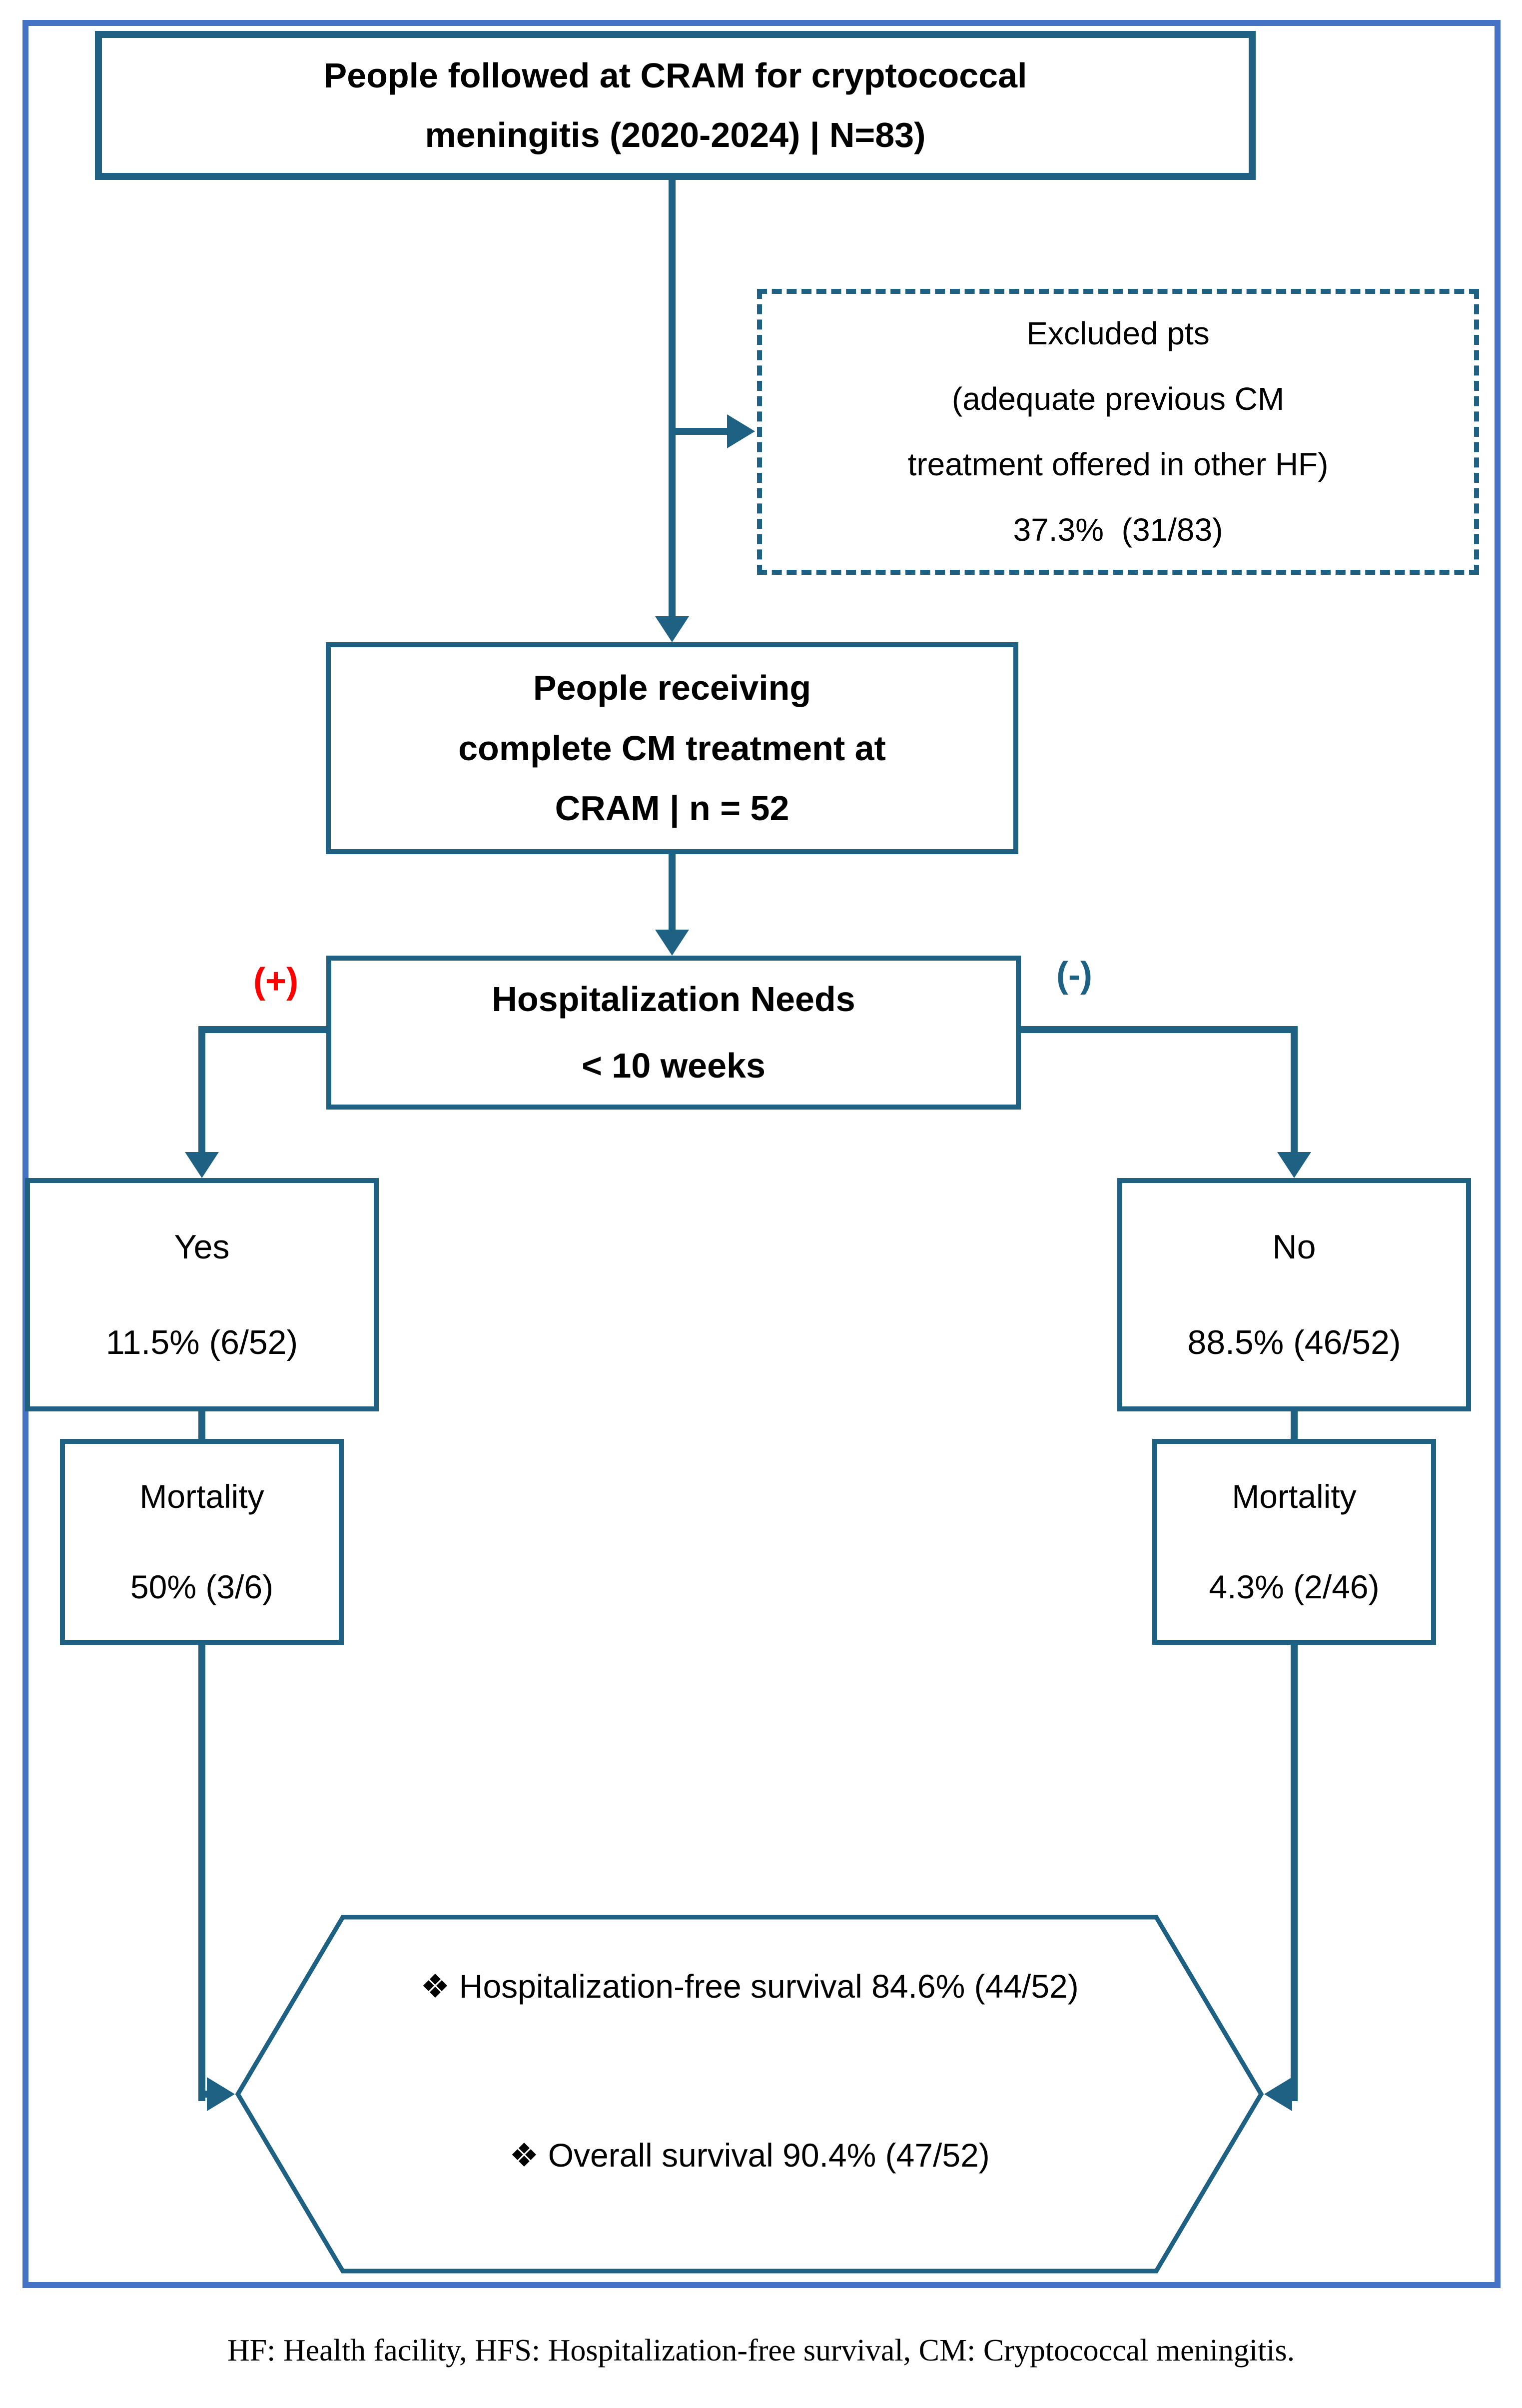  What do you see at coordinates (1294, 1542) in the screenshot?
I see `mortality-no-box: Mortality 4.3% (2/46)` at bounding box center [1294, 1542].